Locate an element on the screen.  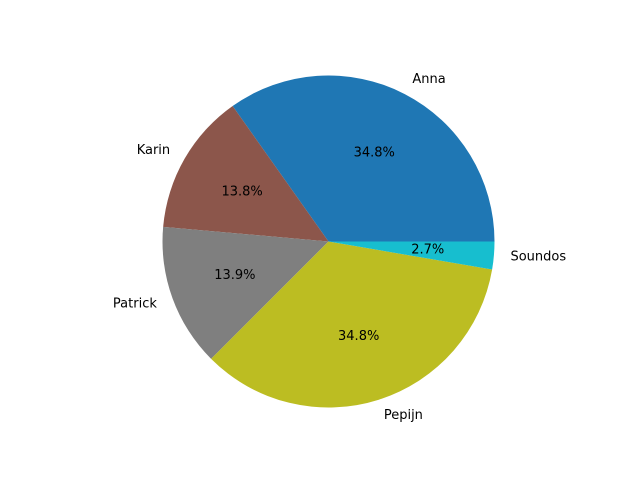
pie-slice-soundos is located at coordinates (411, 255).